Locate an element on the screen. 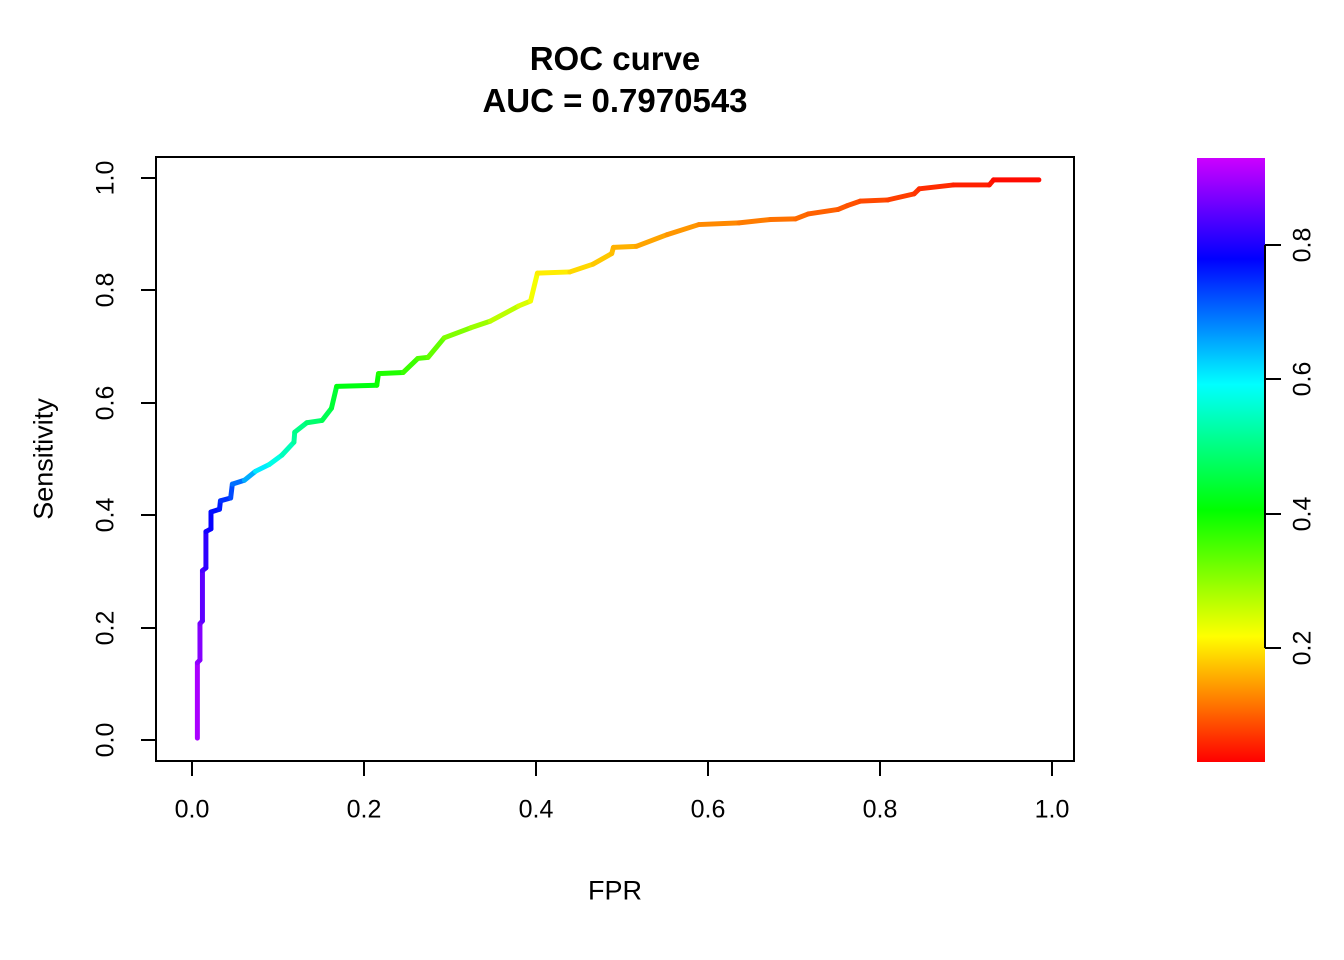 The height and width of the screenshot is (960, 1344). chart-title-block: ROC curve AUC = 0.7970543 is located at coordinates (615, 80).